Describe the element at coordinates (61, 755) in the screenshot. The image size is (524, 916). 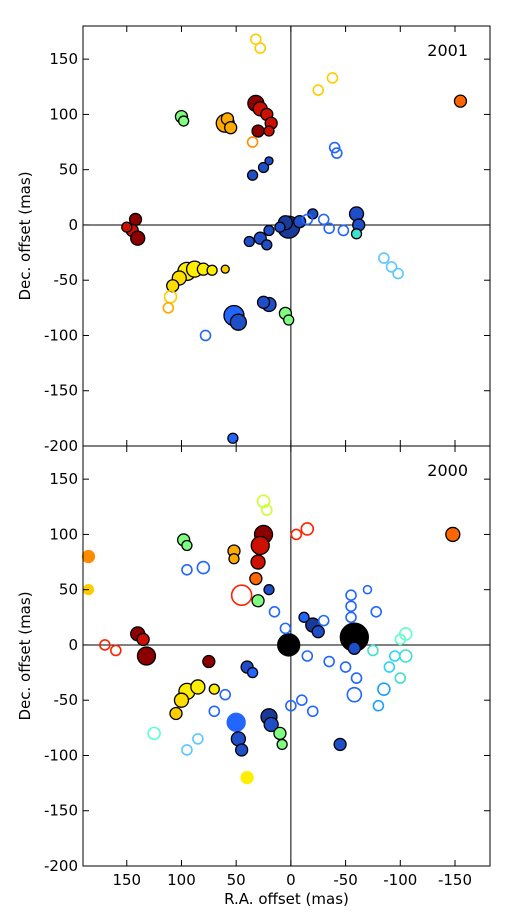
I see `y-tick-label: -100` at that location.